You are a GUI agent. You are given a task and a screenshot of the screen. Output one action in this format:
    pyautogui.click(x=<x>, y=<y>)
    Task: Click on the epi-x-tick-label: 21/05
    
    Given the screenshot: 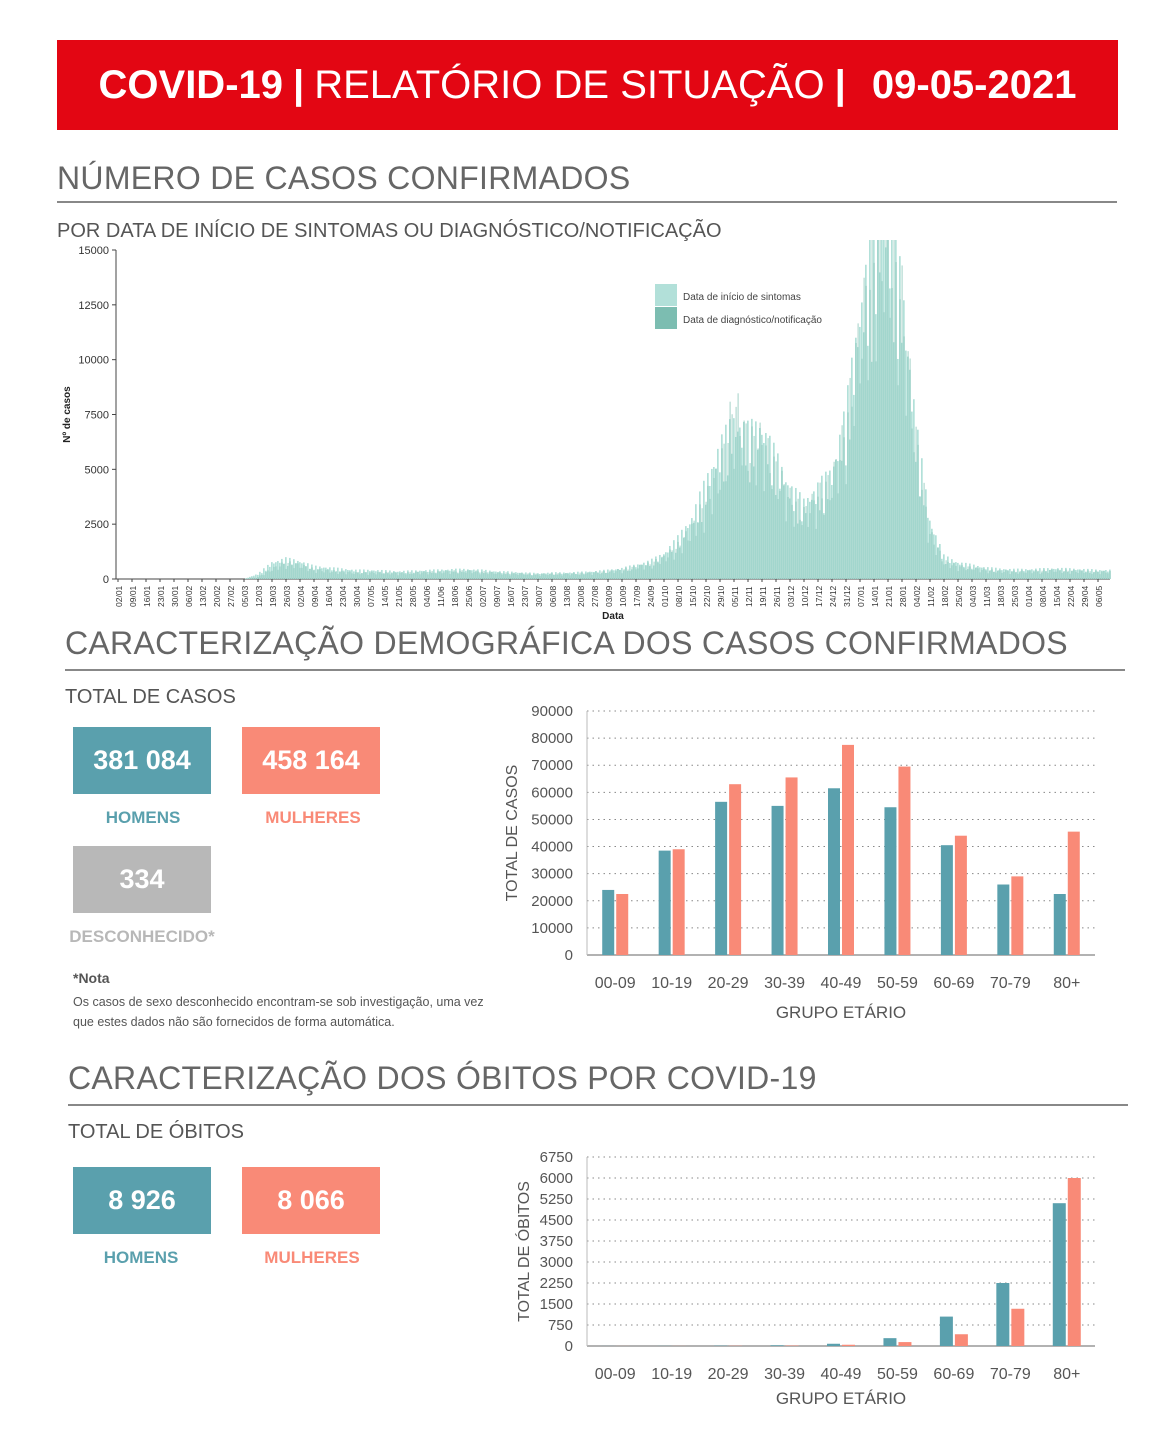 What is the action you would take?
    pyautogui.click(x=399, y=596)
    